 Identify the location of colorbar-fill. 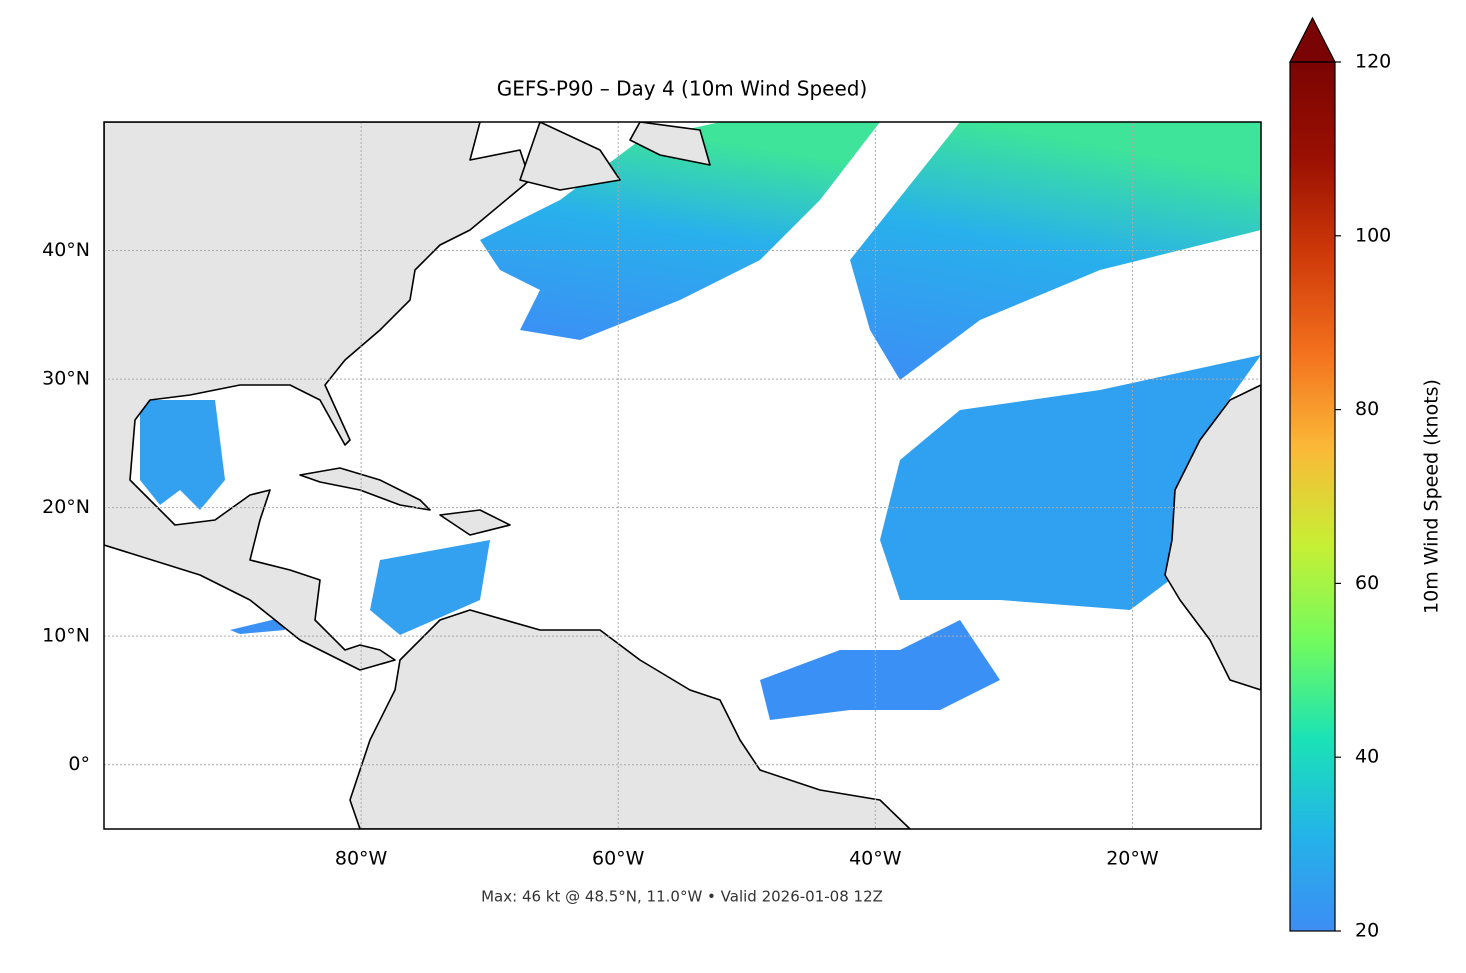
(1312, 496).